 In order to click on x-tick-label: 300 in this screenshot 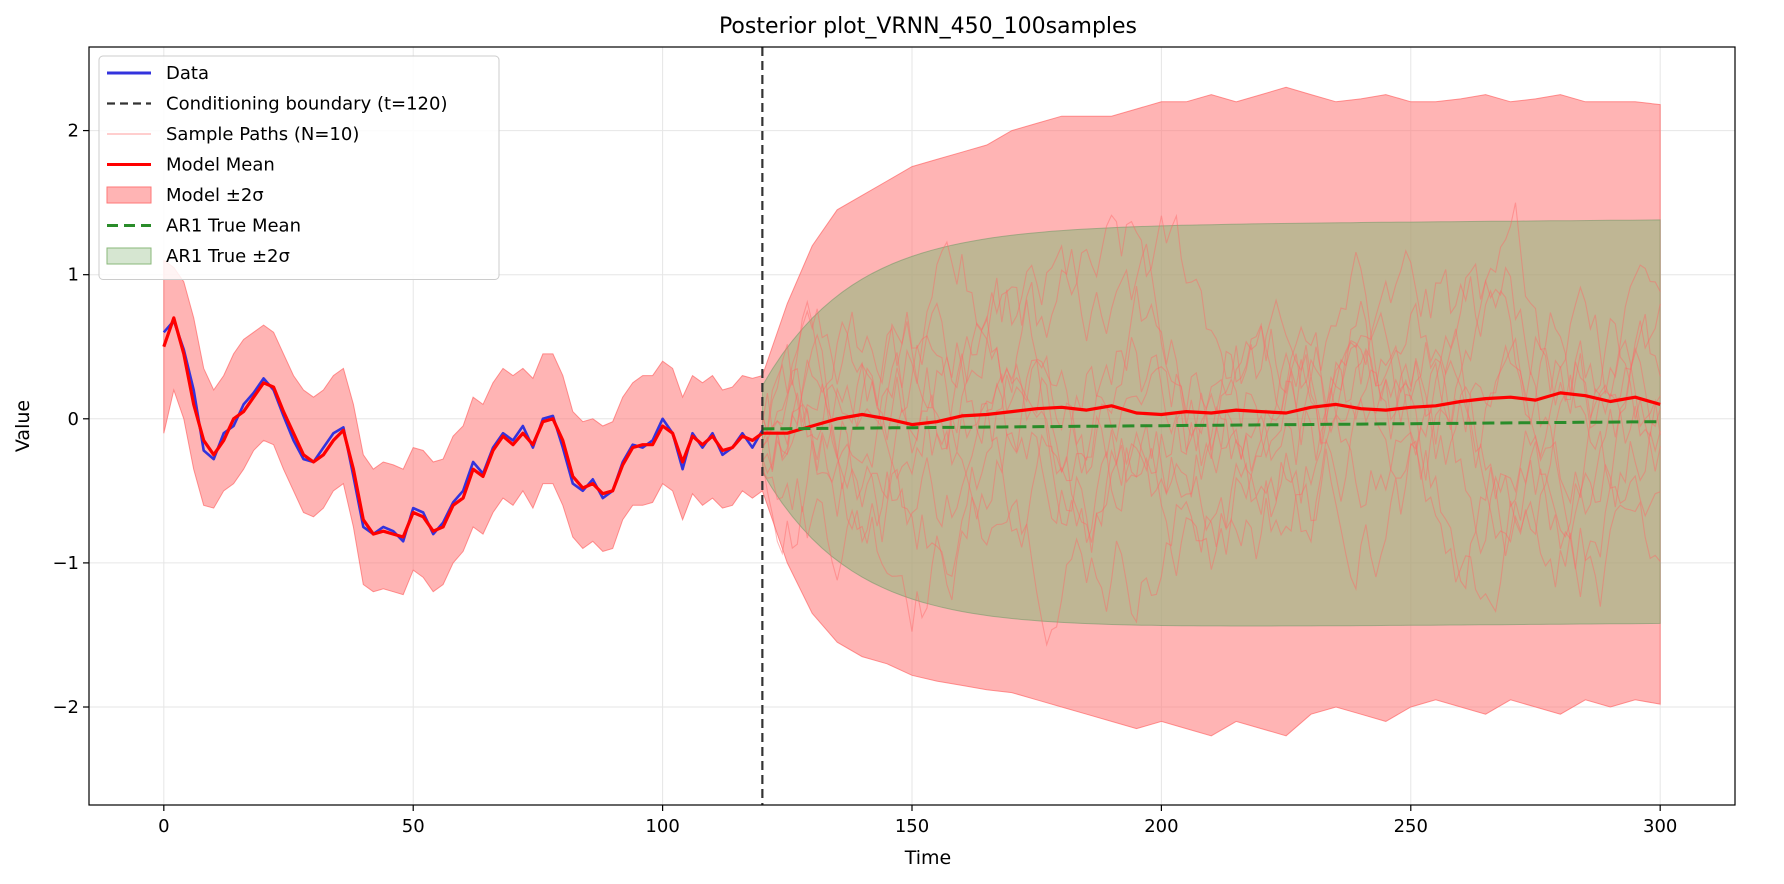, I will do `click(1660, 826)`.